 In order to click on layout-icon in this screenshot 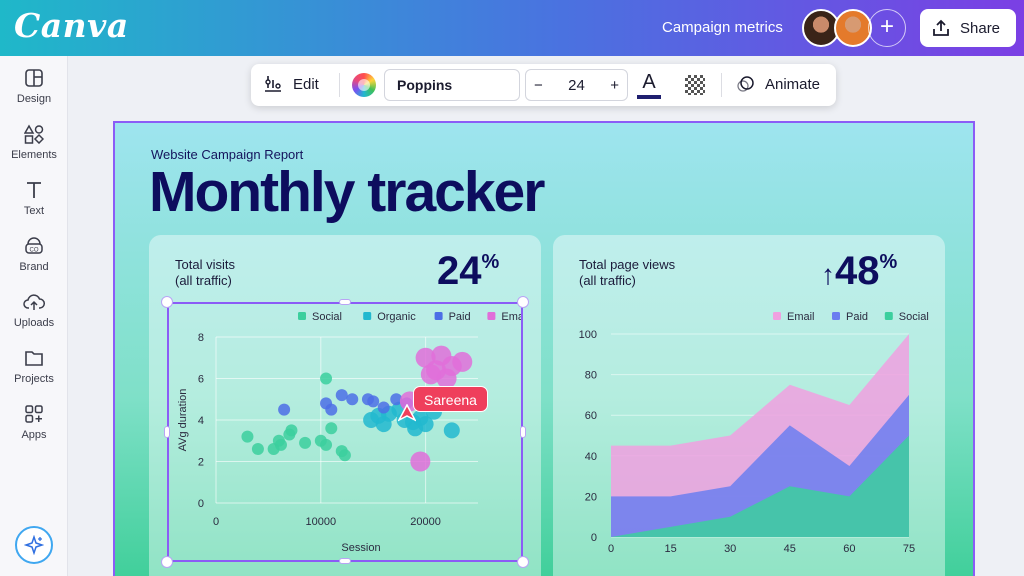, I will do `click(34, 78)`.